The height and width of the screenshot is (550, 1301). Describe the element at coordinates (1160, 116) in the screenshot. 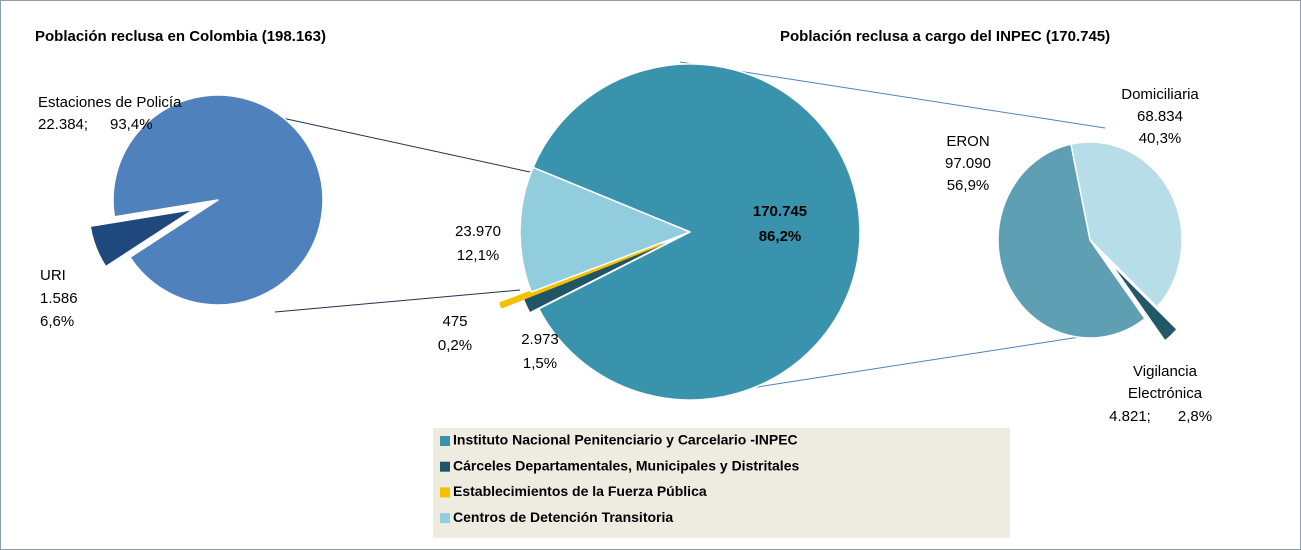

I see `data-label: 68.834` at that location.